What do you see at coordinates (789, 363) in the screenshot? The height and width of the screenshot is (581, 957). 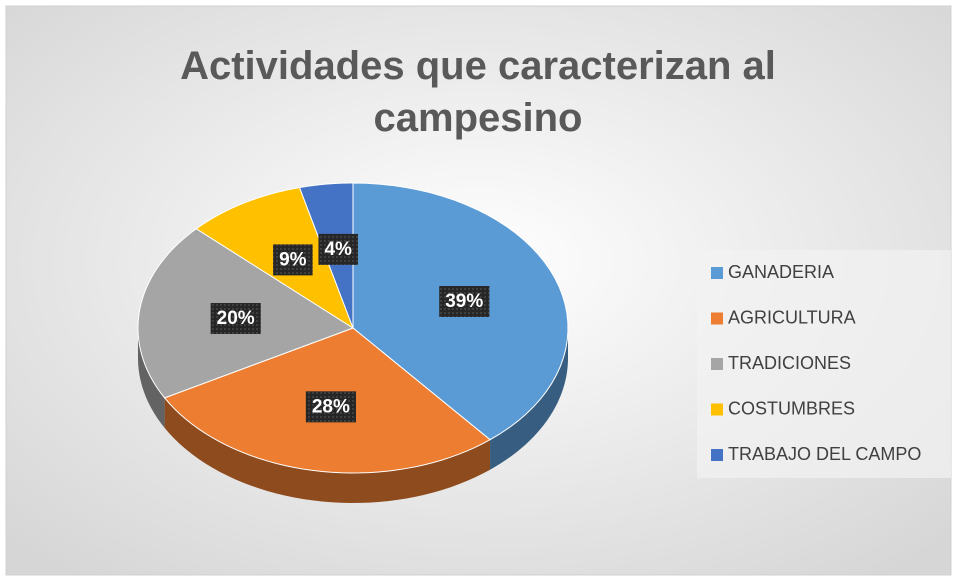 I see `legend-label: TRADICIONES` at bounding box center [789, 363].